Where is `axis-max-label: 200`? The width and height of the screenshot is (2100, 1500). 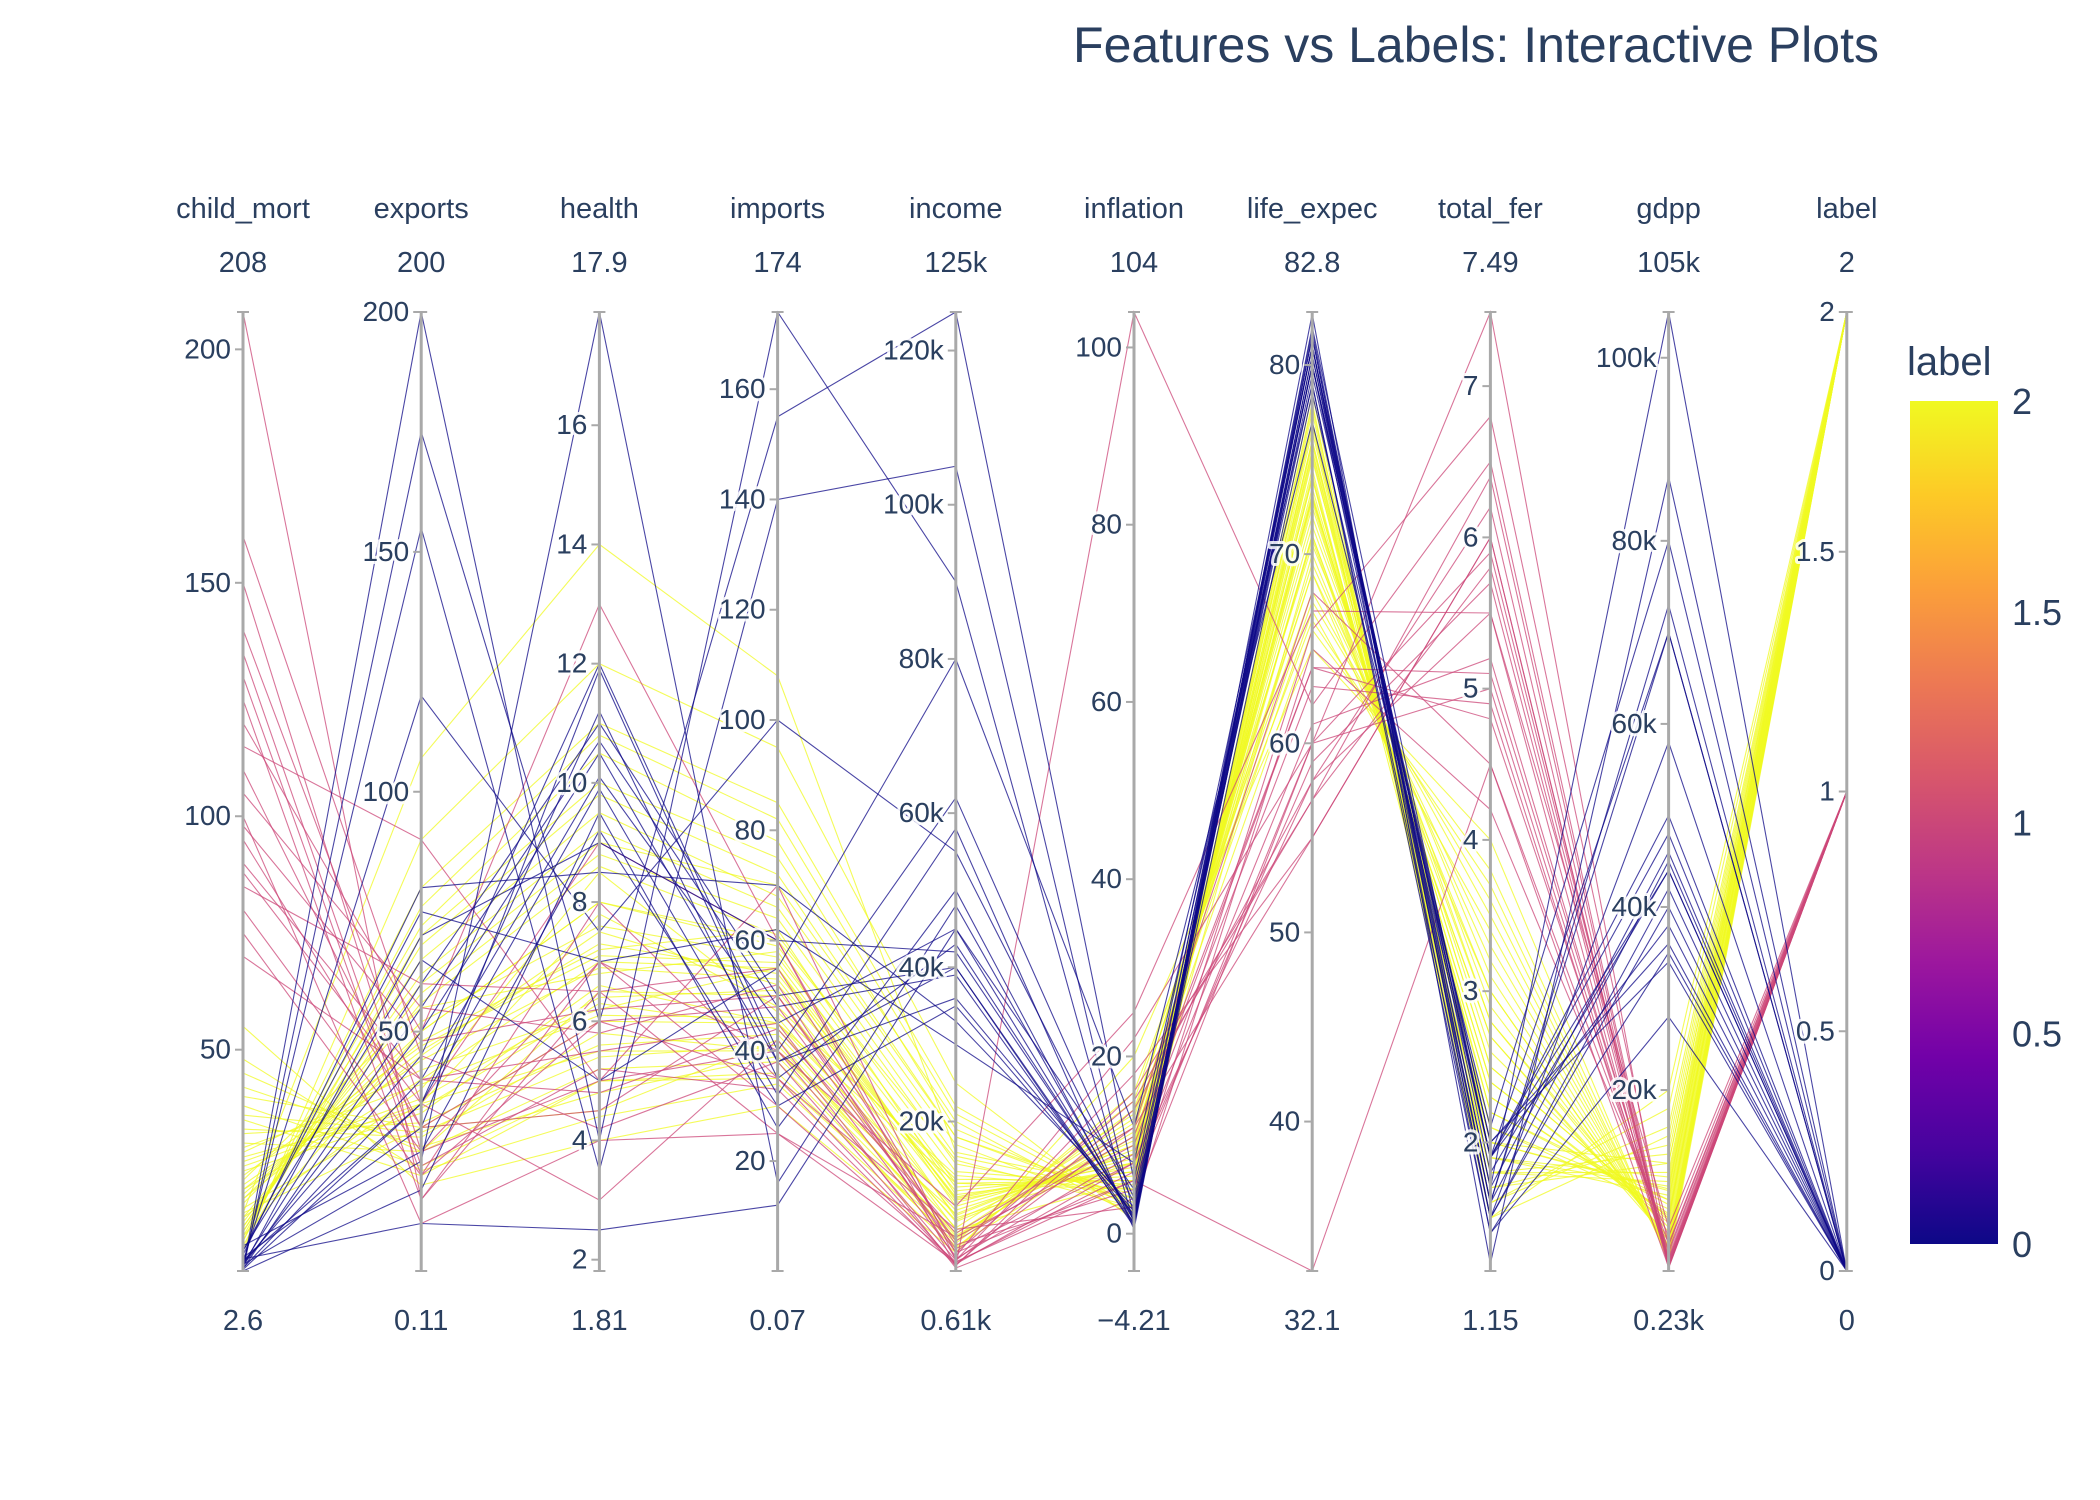
axis-max-label: 200 is located at coordinates (421, 263).